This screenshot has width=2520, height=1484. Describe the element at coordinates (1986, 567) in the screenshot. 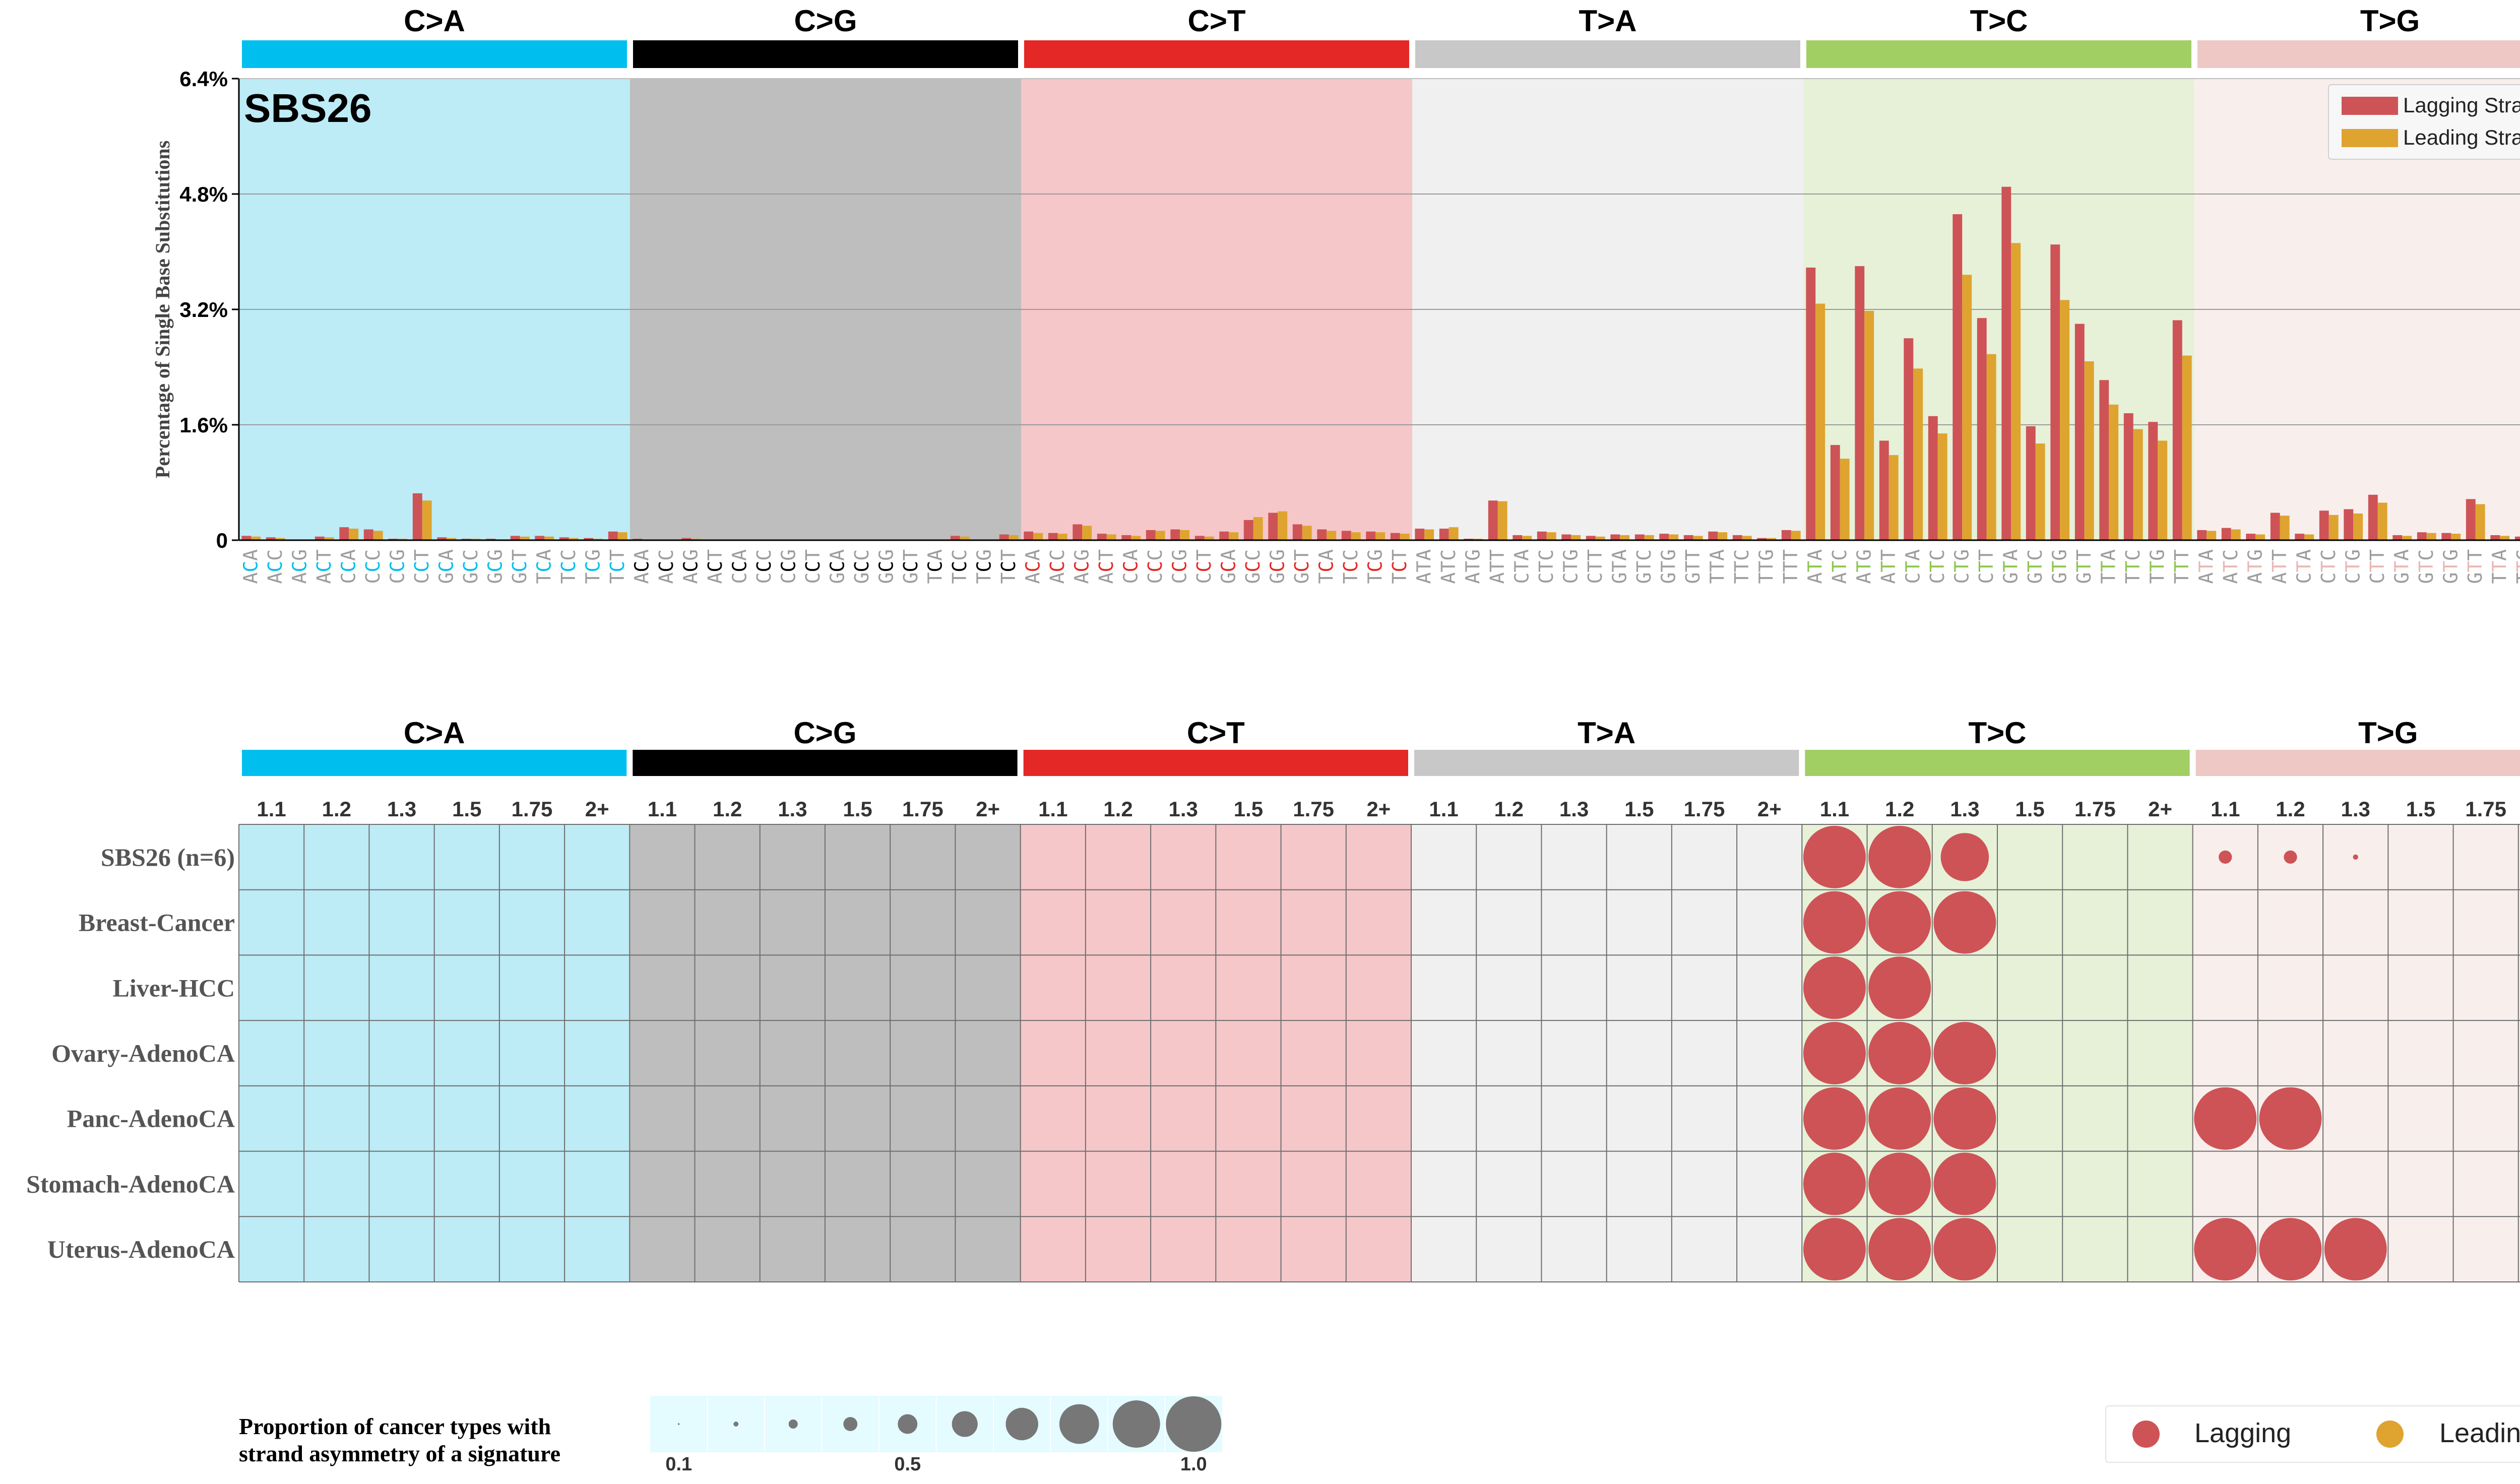

I see `context-label: CTT` at that location.